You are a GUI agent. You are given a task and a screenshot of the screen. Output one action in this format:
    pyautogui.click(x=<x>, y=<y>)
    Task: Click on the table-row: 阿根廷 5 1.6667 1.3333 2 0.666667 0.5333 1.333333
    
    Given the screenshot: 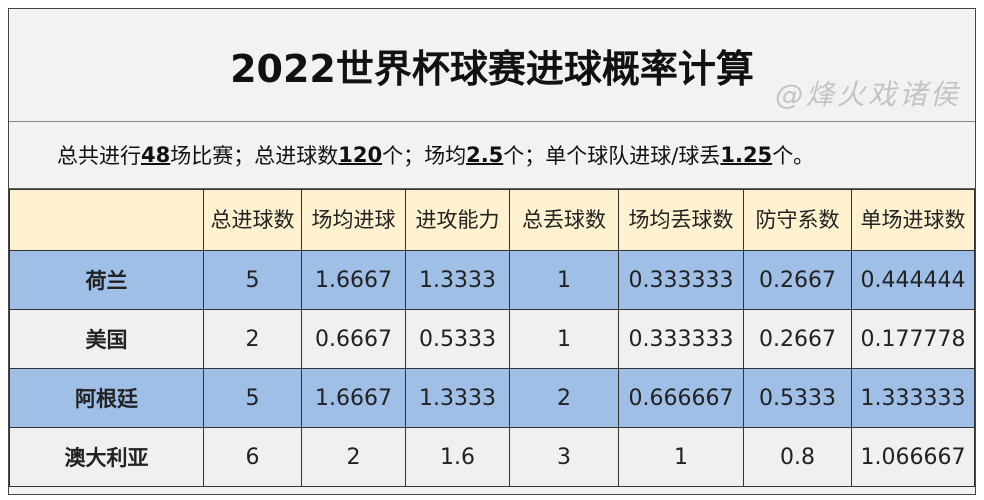 What is the action you would take?
    pyautogui.click(x=492, y=398)
    